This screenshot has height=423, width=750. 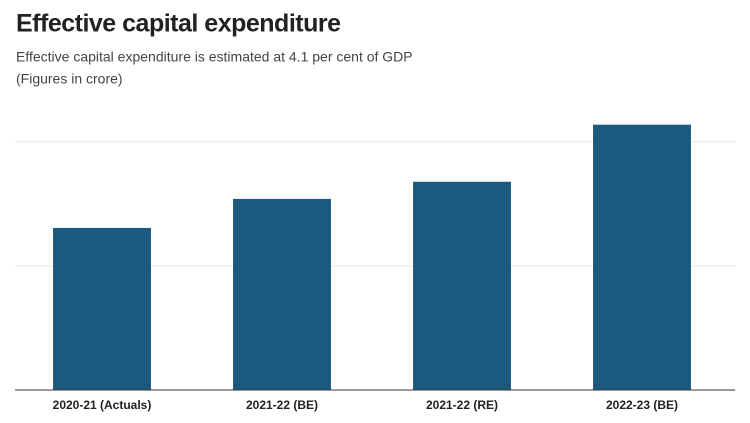 I want to click on x-tick-label: 2022-23 (BE), so click(x=642, y=405).